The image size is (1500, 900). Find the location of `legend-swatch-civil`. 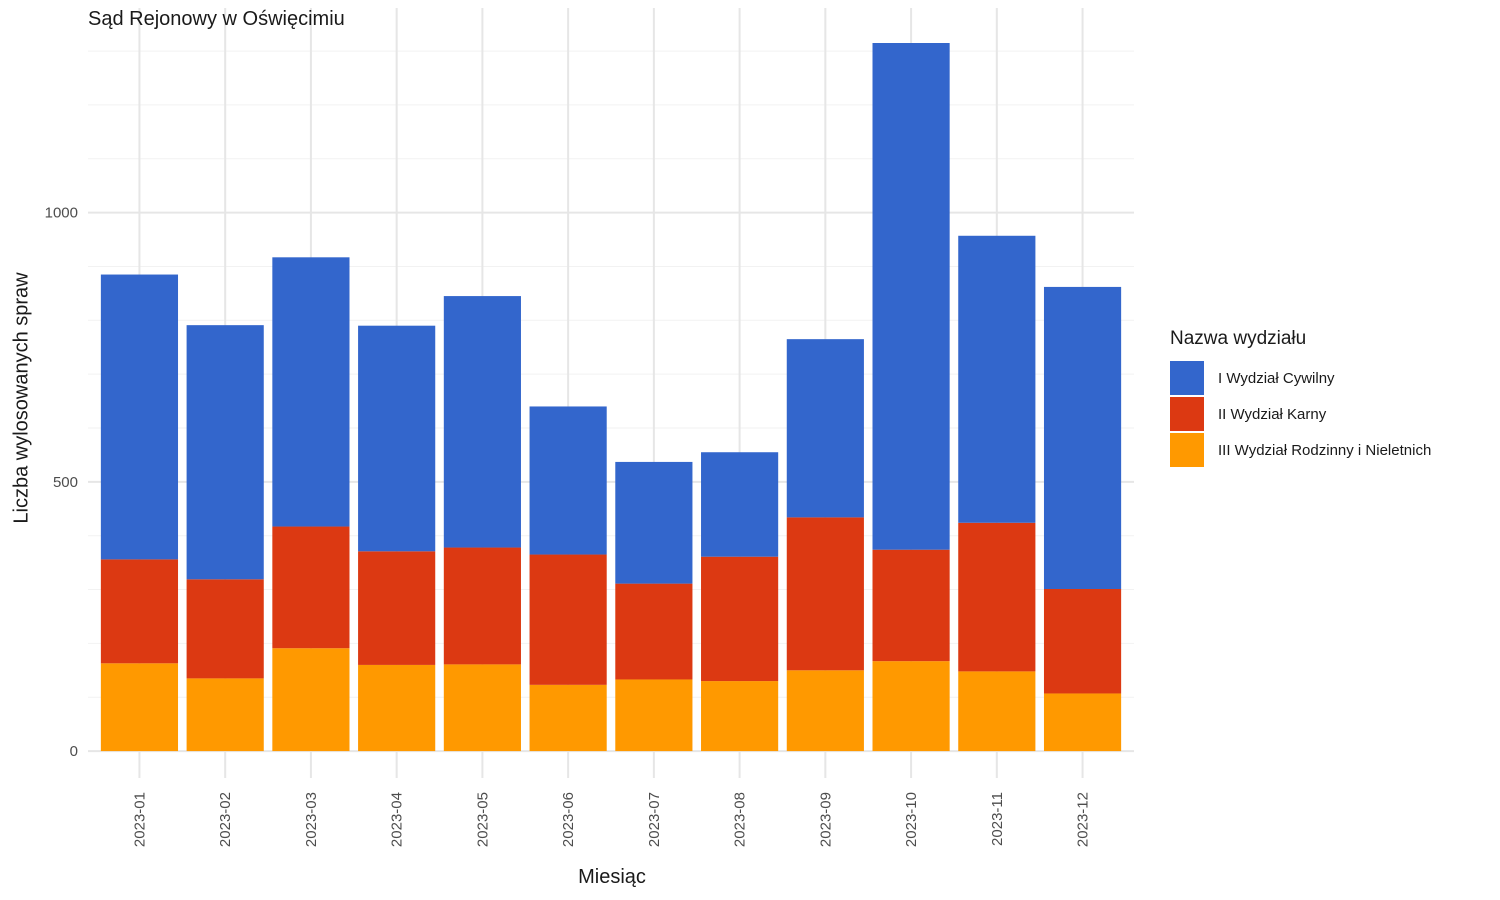

legend-swatch-civil is located at coordinates (1187, 378).